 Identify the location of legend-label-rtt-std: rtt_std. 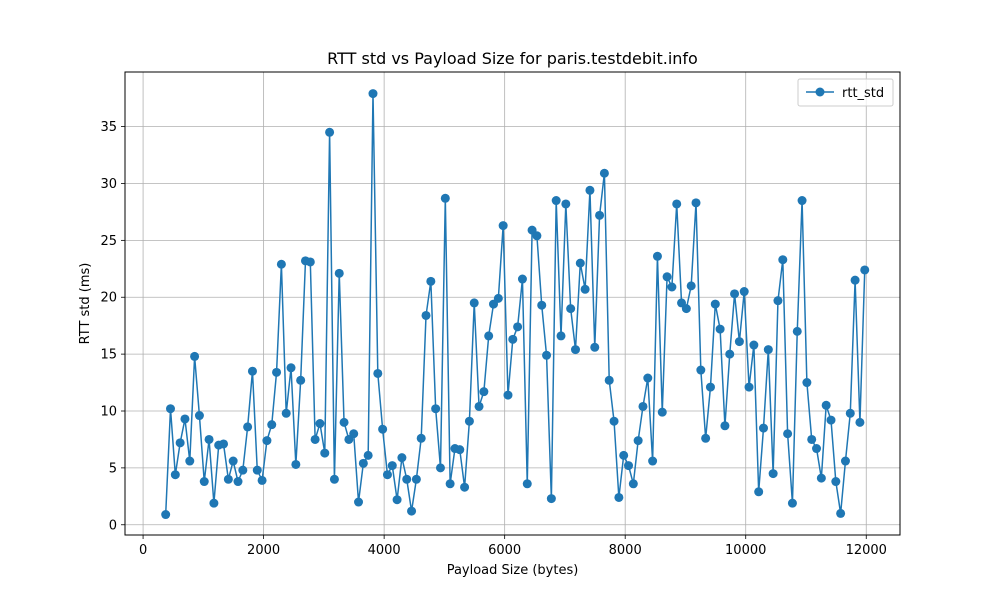
(863, 93).